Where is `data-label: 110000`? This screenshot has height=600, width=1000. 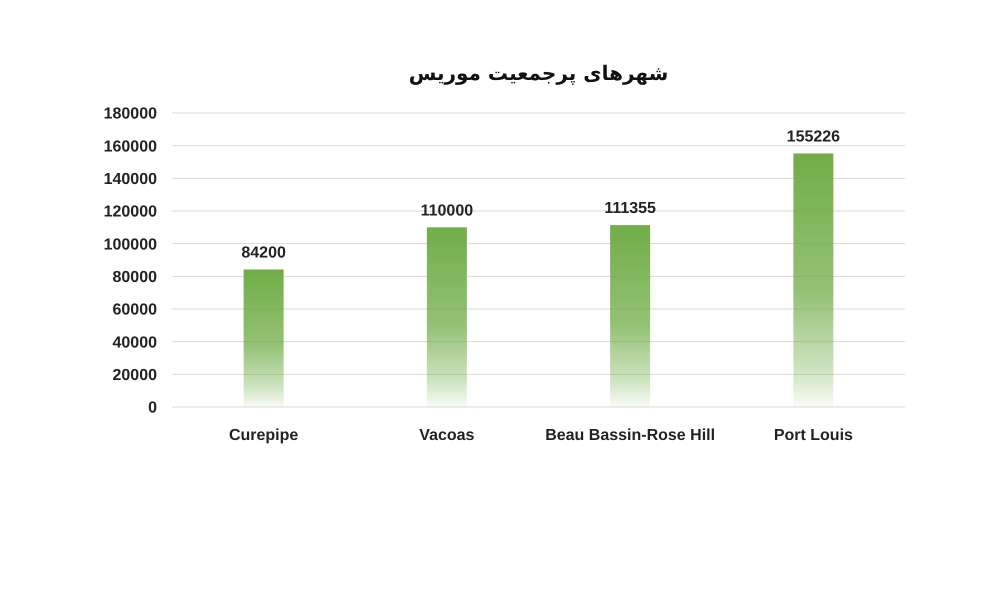 data-label: 110000 is located at coordinates (447, 211).